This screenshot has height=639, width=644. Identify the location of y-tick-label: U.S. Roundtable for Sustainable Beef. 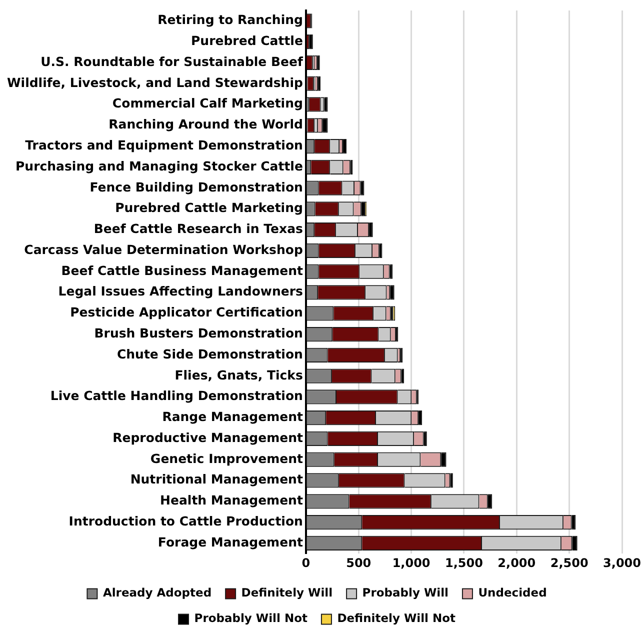
(172, 61).